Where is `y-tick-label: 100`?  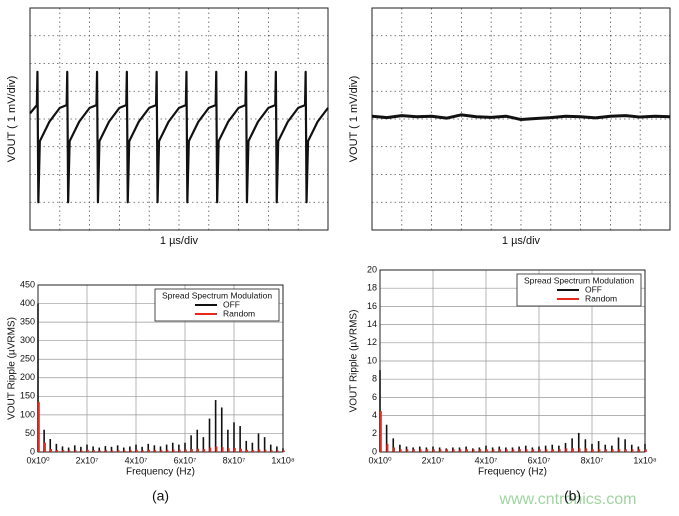 y-tick-label: 100 is located at coordinates (27, 414).